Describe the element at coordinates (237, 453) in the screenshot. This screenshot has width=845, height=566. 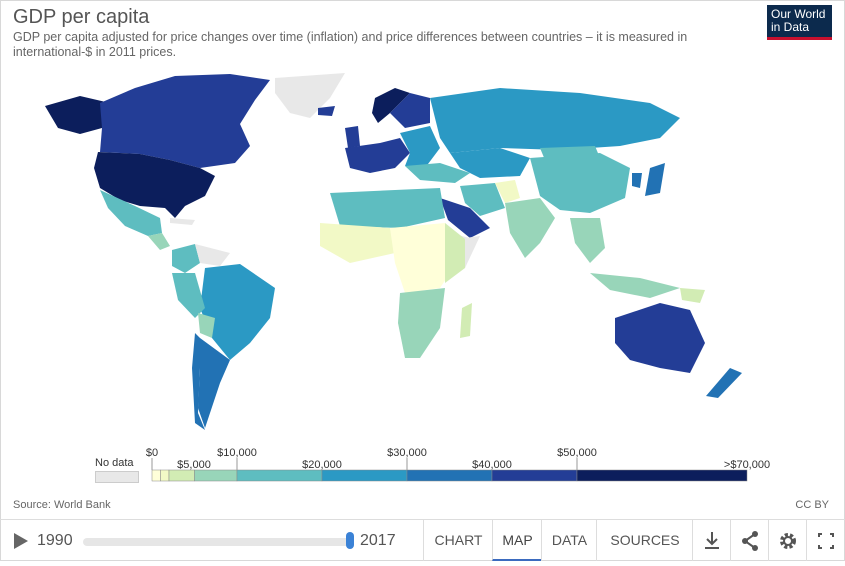
I see `legend-label-10000: $10,000` at that location.